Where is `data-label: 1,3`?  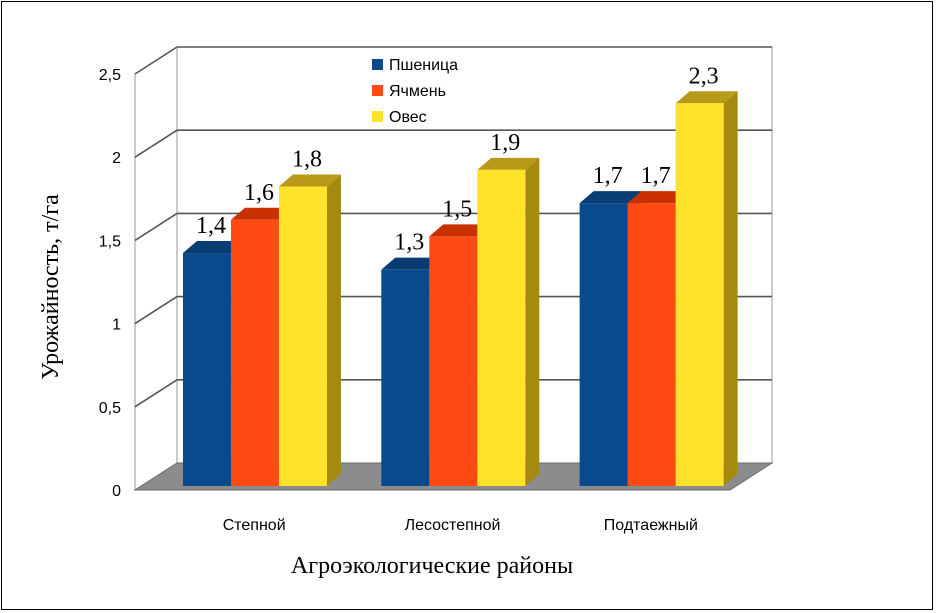
data-label: 1,3 is located at coordinates (409, 243).